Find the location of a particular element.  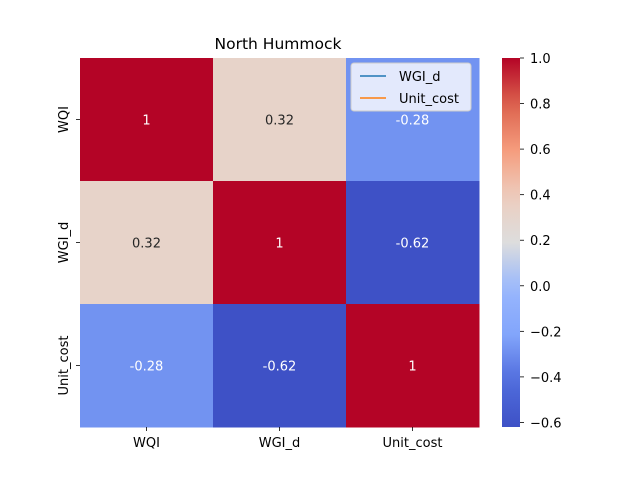

colorbar: 1.0 0.8 0.6 0.4 0.2 0.0 −0.2 −0.4 −0.6 is located at coordinates (532, 241).